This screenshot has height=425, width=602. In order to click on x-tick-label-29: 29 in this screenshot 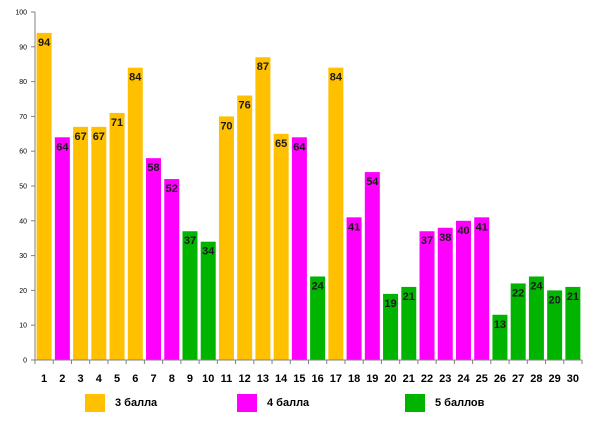, I will do `click(555, 379)`.